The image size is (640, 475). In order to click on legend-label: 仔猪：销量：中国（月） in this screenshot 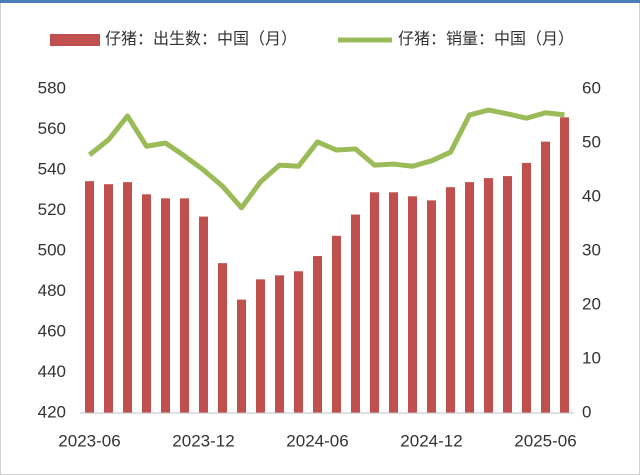, I will do `click(486, 39)`.